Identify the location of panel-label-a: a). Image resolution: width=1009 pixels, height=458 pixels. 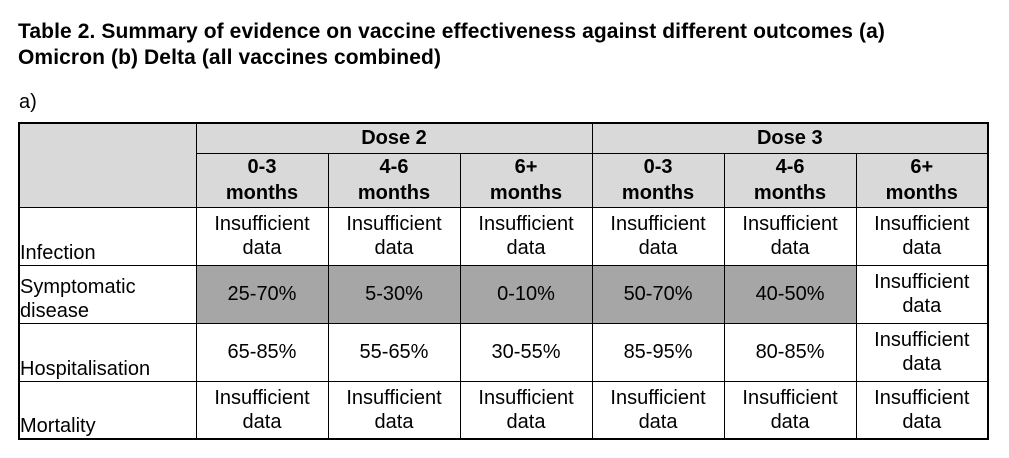
(28, 102).